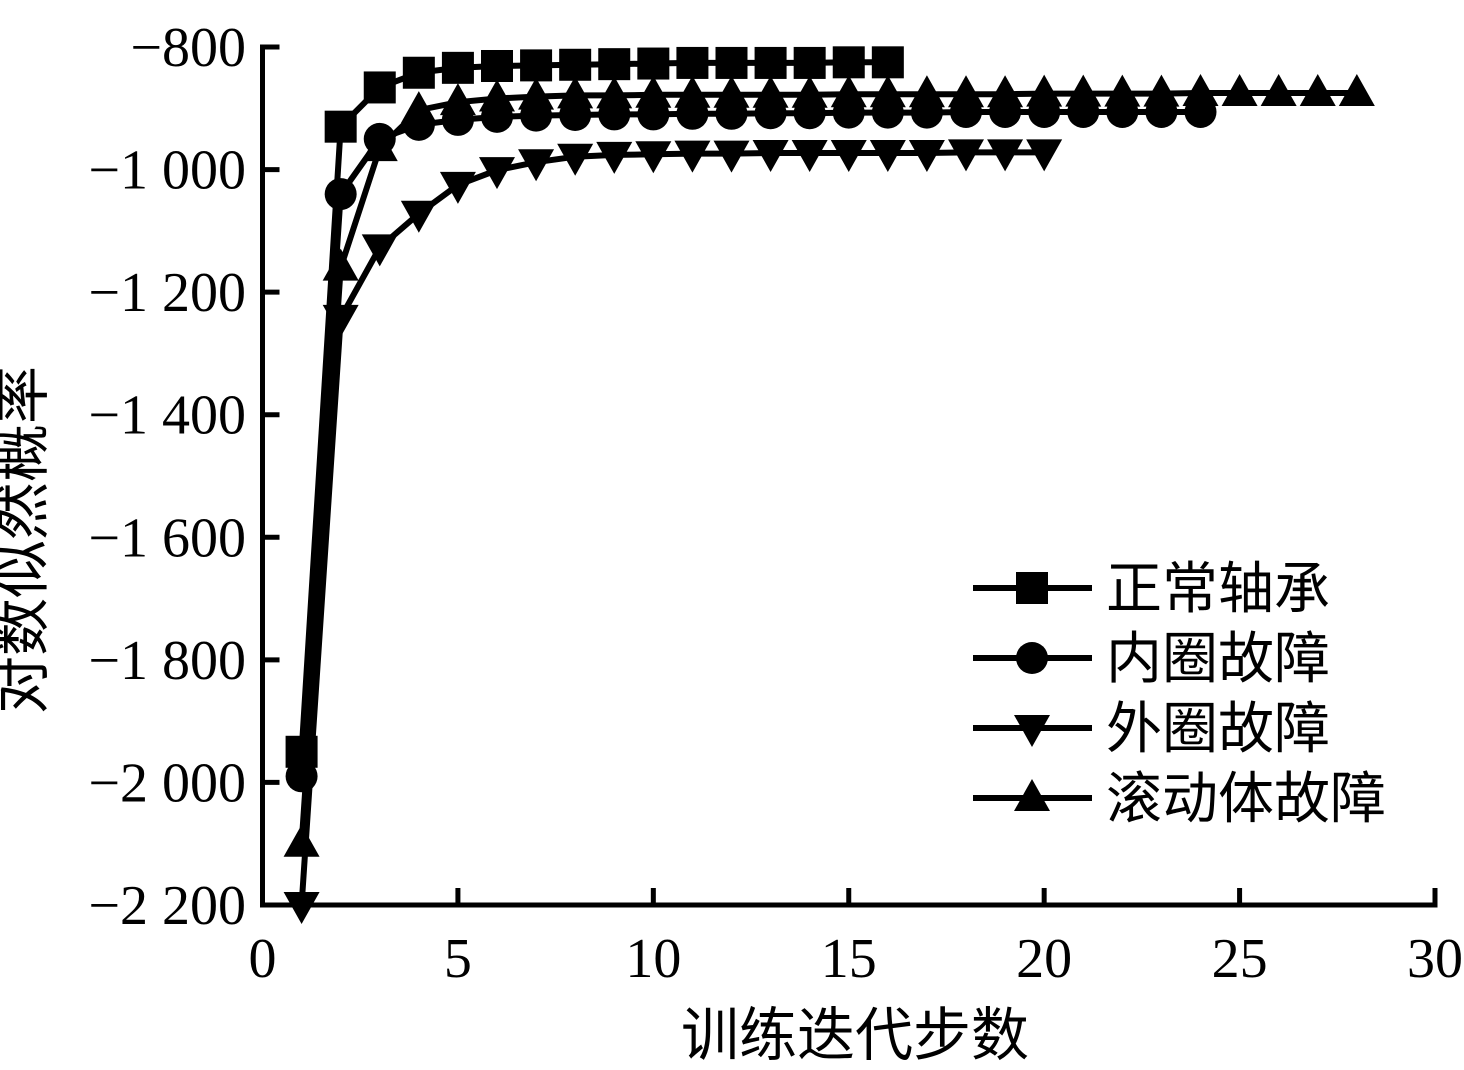 This screenshot has width=1464, height=1070. Describe the element at coordinates (167, 906) in the screenshot. I see `y-tick-label: −2 200` at that location.